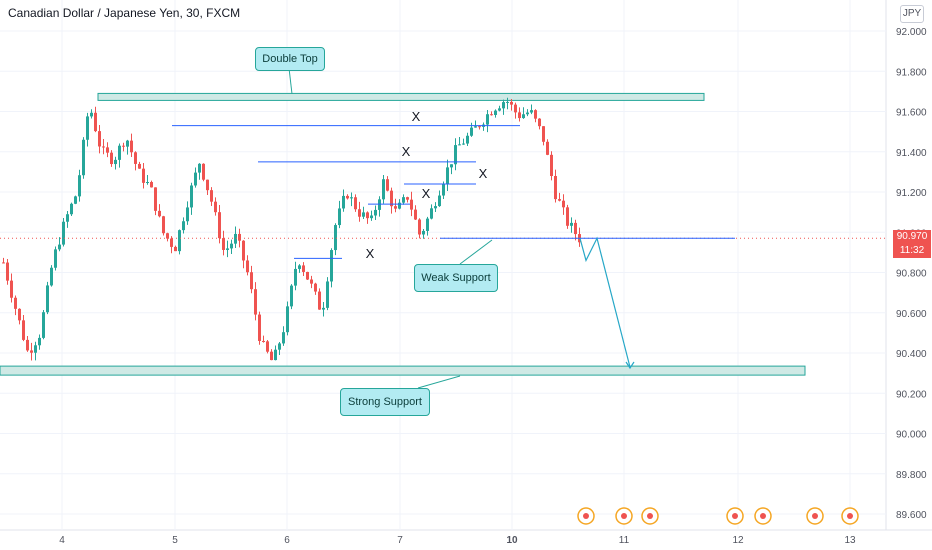 The height and width of the screenshot is (550, 932). I want to click on double-top-label: Double Top, so click(290, 59).